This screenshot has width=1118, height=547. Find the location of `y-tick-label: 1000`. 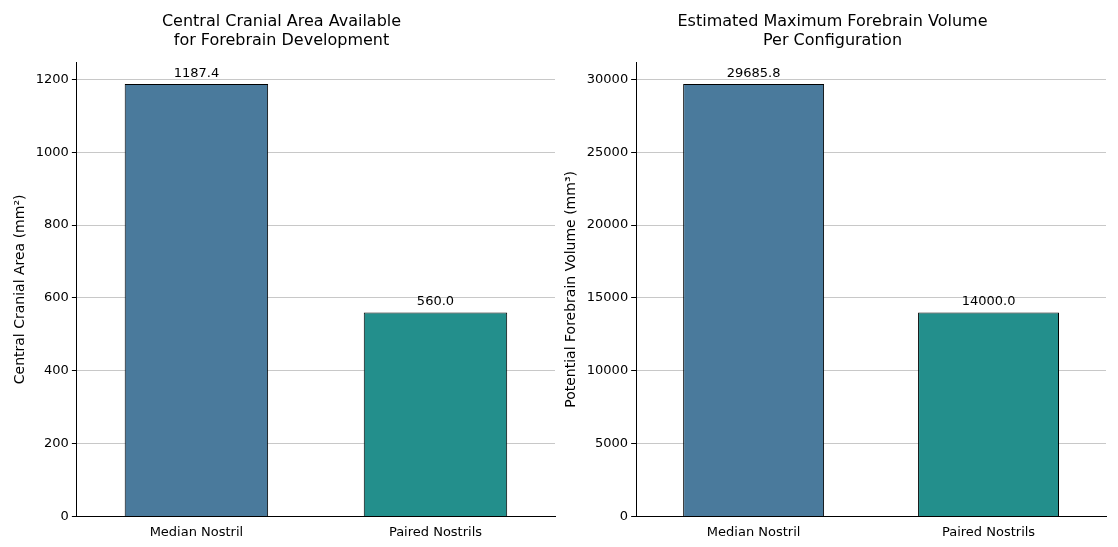

y-tick-label: 1000 is located at coordinates (52, 151).